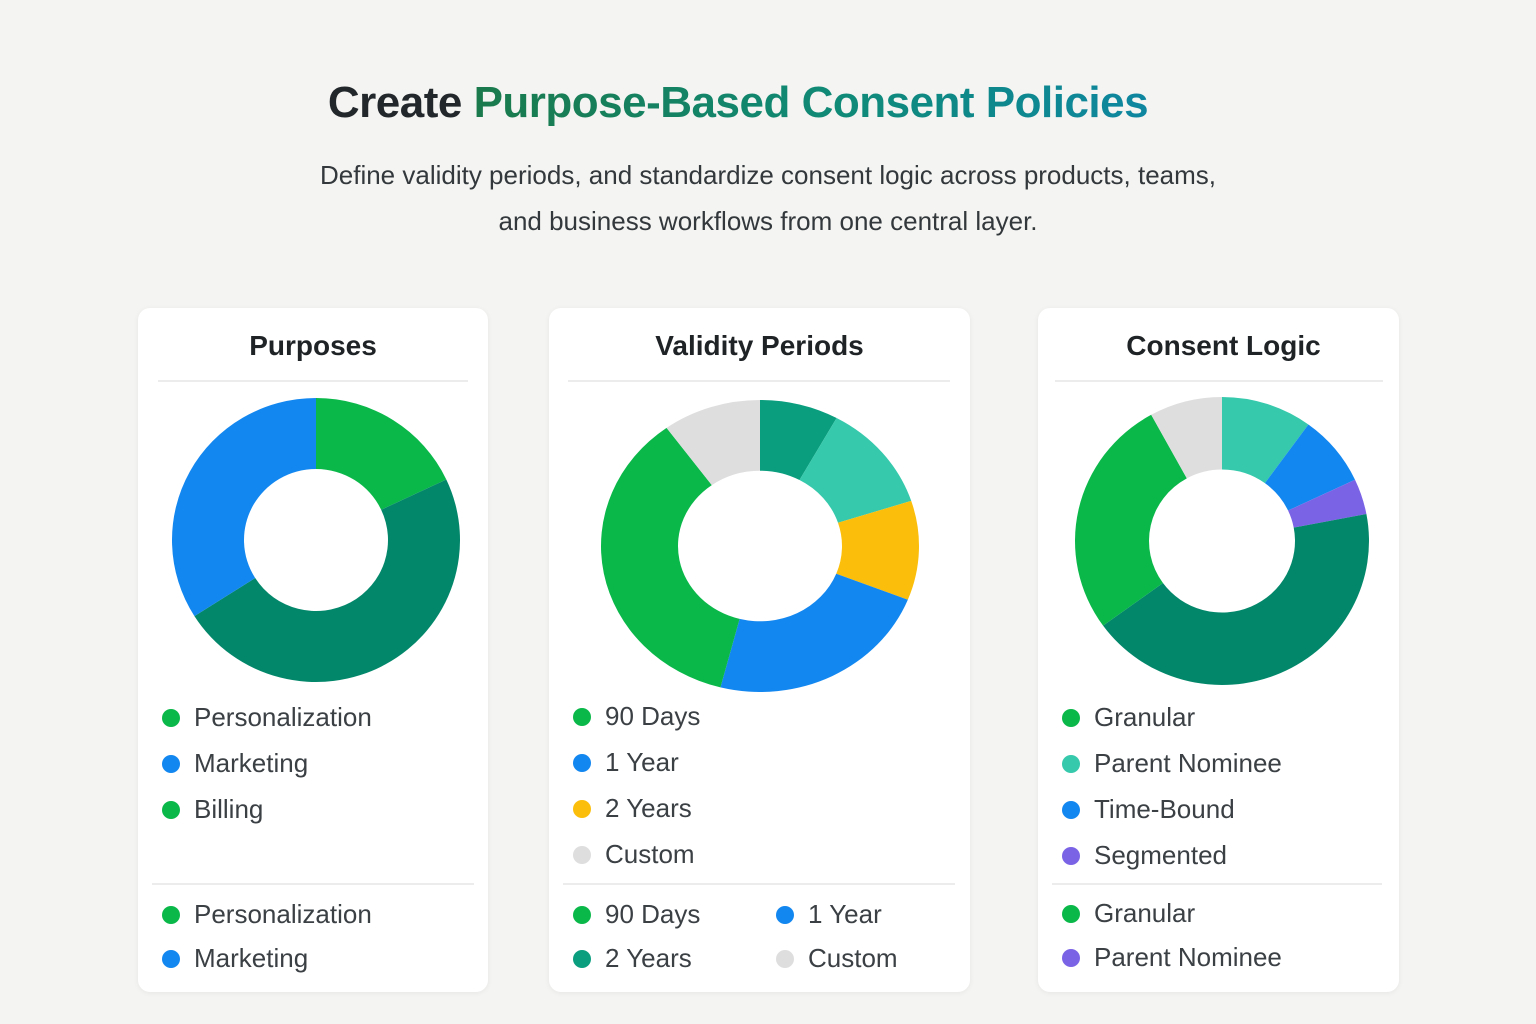 Image resolution: width=1536 pixels, height=1024 pixels. What do you see at coordinates (1219, 381) in the screenshot?
I see `consent-logic-title-divider` at bounding box center [1219, 381].